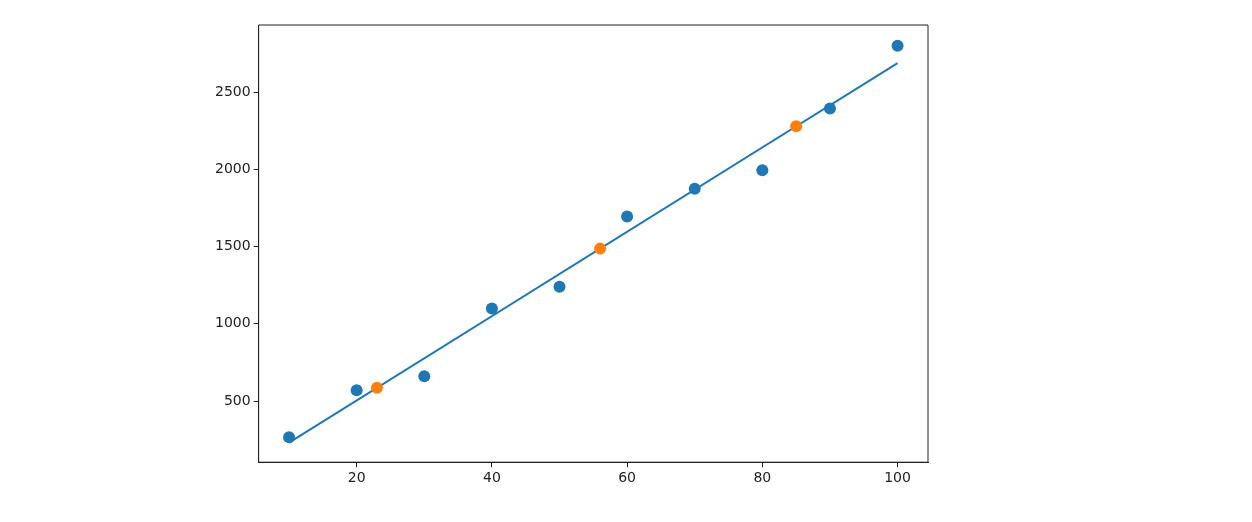 The width and height of the screenshot is (1252, 522). I want to click on x-tick-label: 20, so click(356, 477).